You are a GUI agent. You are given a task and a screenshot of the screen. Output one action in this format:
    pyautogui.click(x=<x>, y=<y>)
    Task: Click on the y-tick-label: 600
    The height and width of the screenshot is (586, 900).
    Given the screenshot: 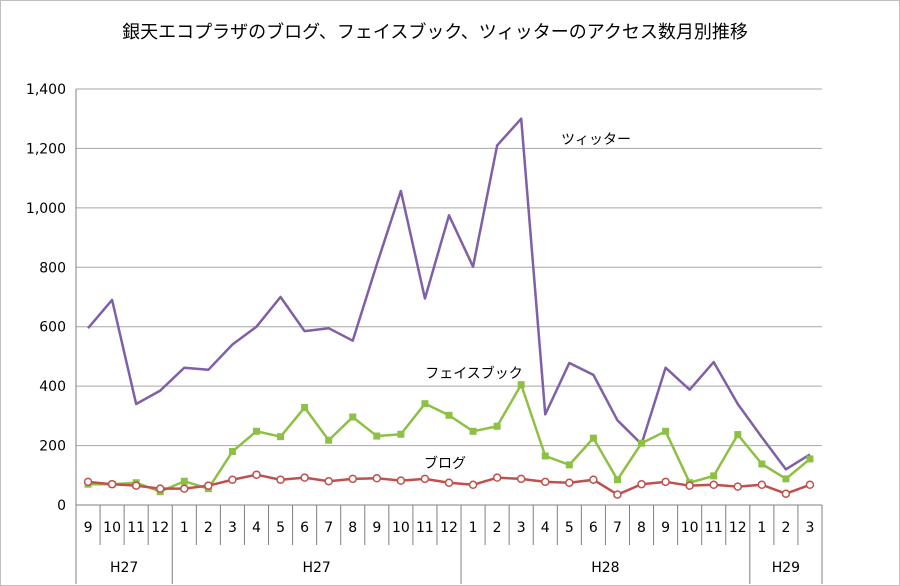 What is the action you would take?
    pyautogui.click(x=52, y=328)
    